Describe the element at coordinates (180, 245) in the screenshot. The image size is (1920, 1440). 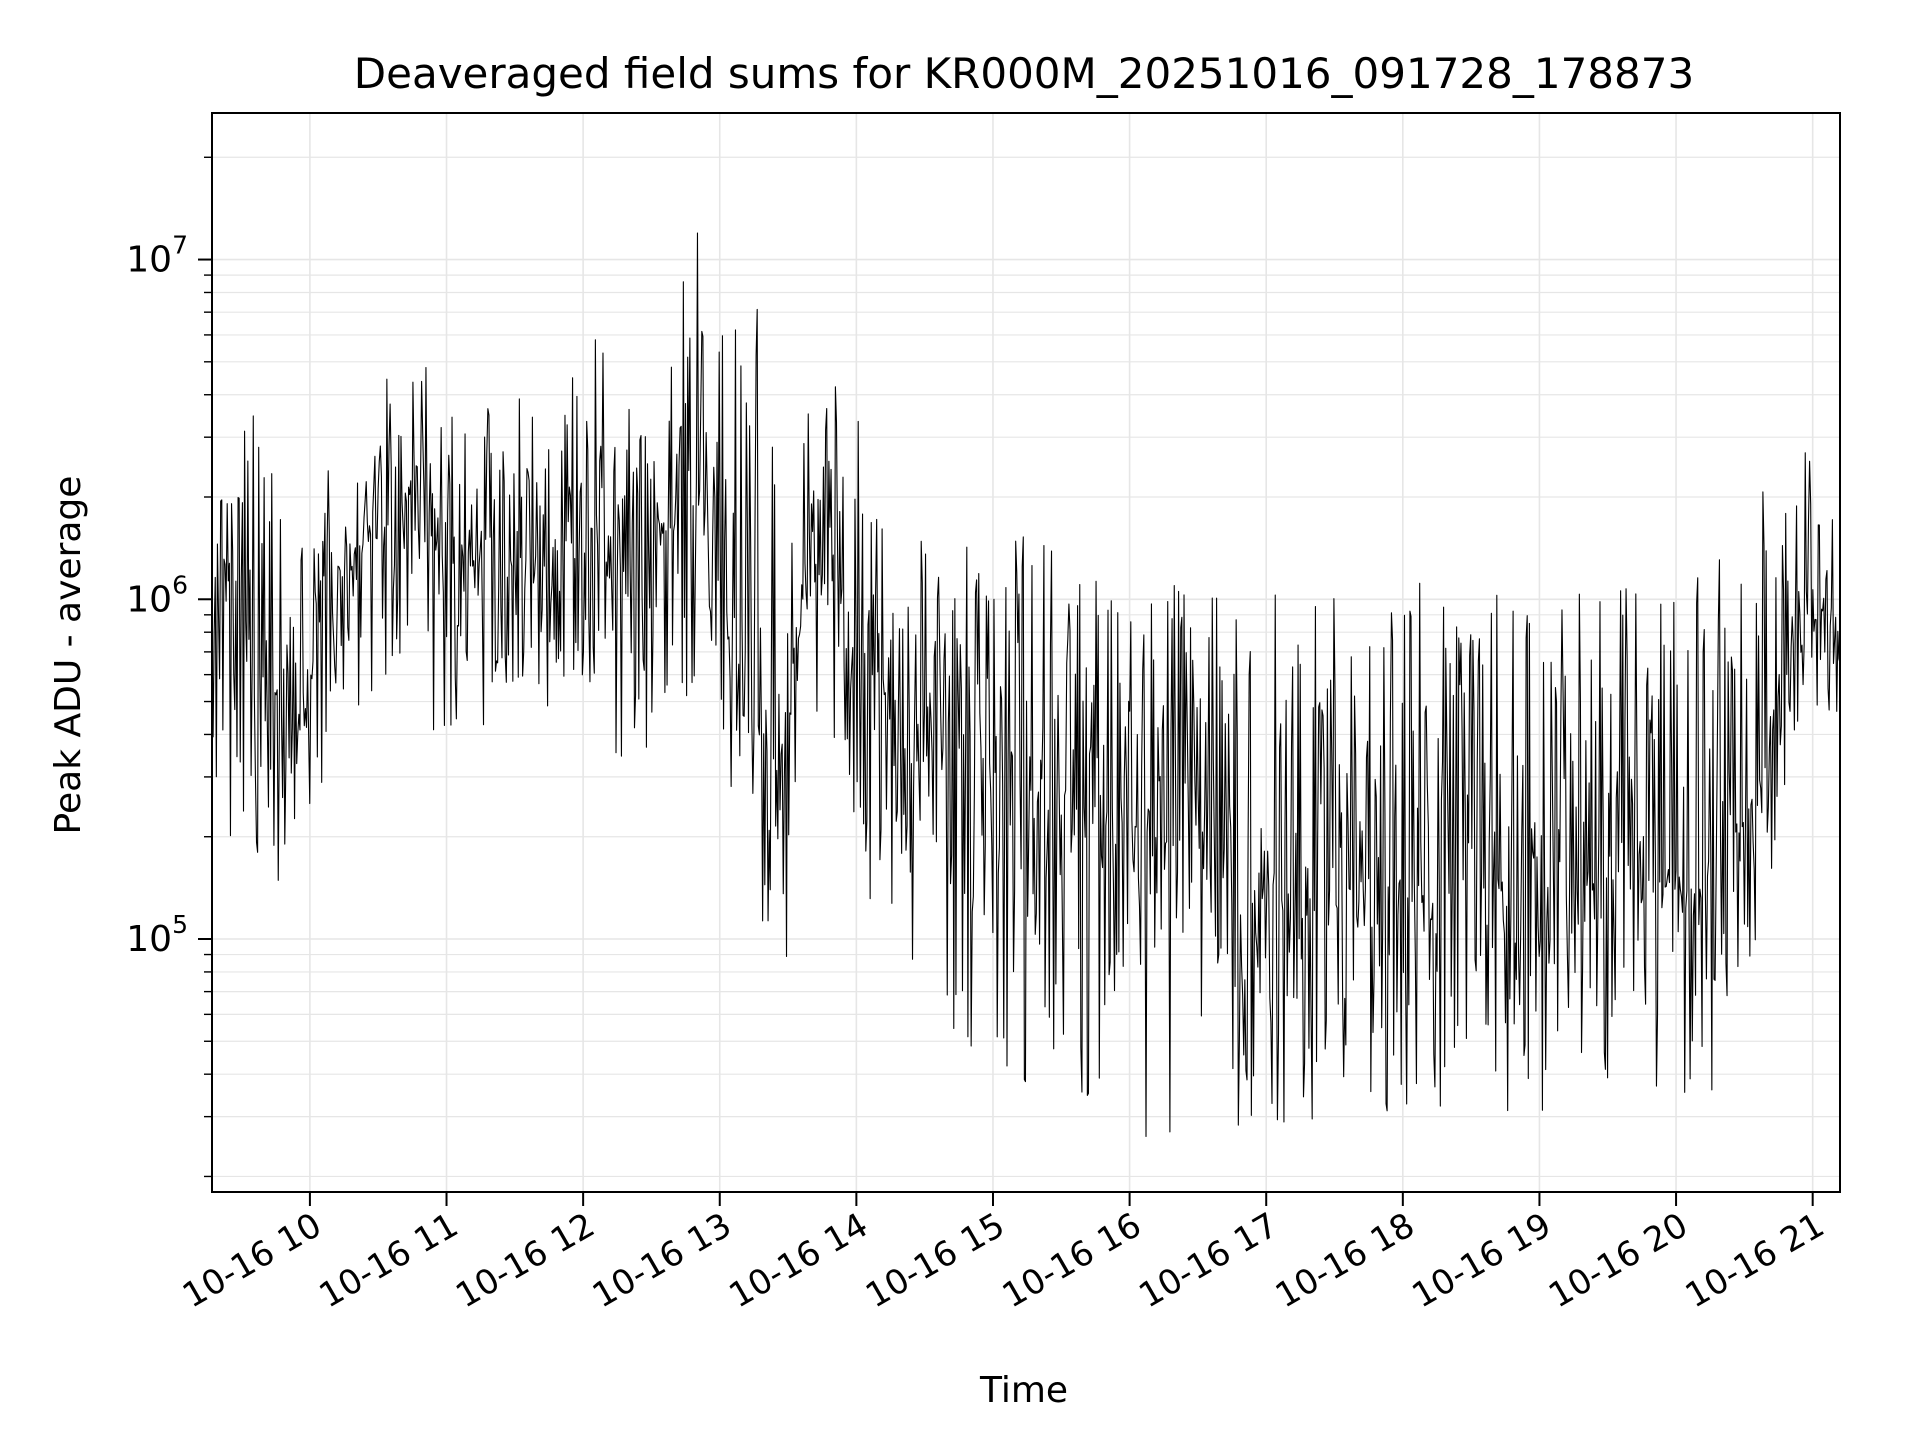
I see `y-tick-exponent: 7` at that location.